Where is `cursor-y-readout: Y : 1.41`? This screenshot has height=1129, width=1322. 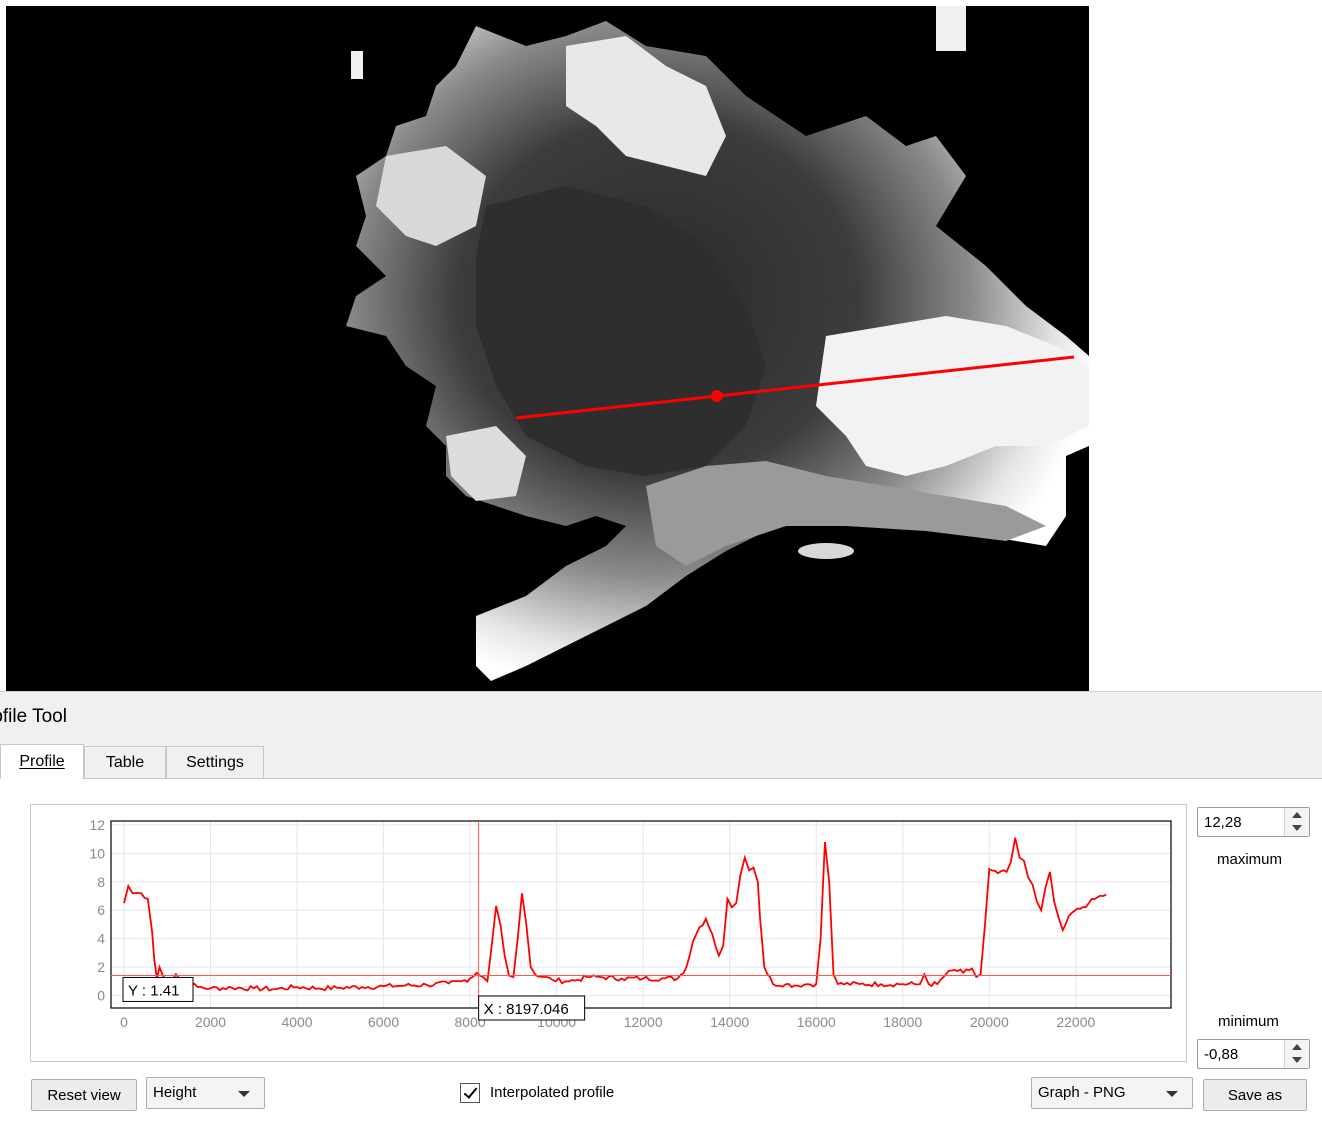 cursor-y-readout: Y : 1.41 is located at coordinates (153, 990).